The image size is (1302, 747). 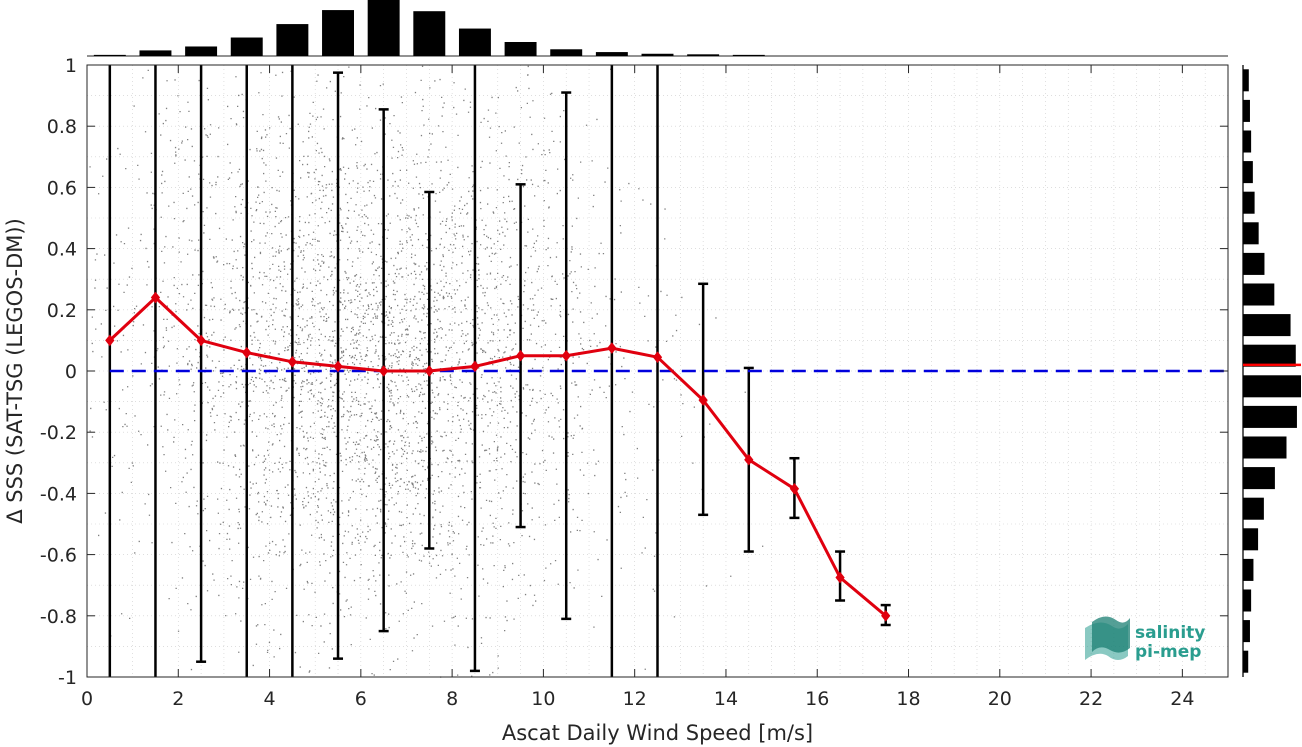 I want to click on x-tick-label: 8, so click(x=452, y=699).